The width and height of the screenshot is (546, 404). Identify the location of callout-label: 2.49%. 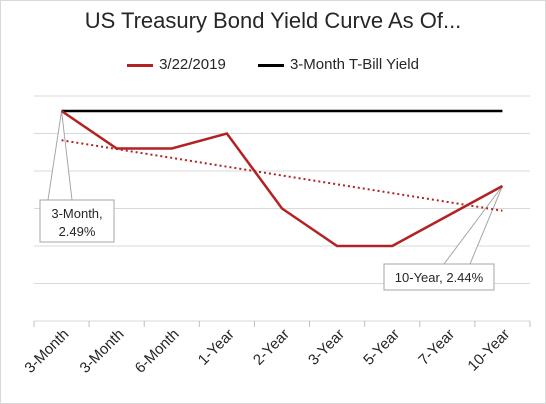
(77, 231).